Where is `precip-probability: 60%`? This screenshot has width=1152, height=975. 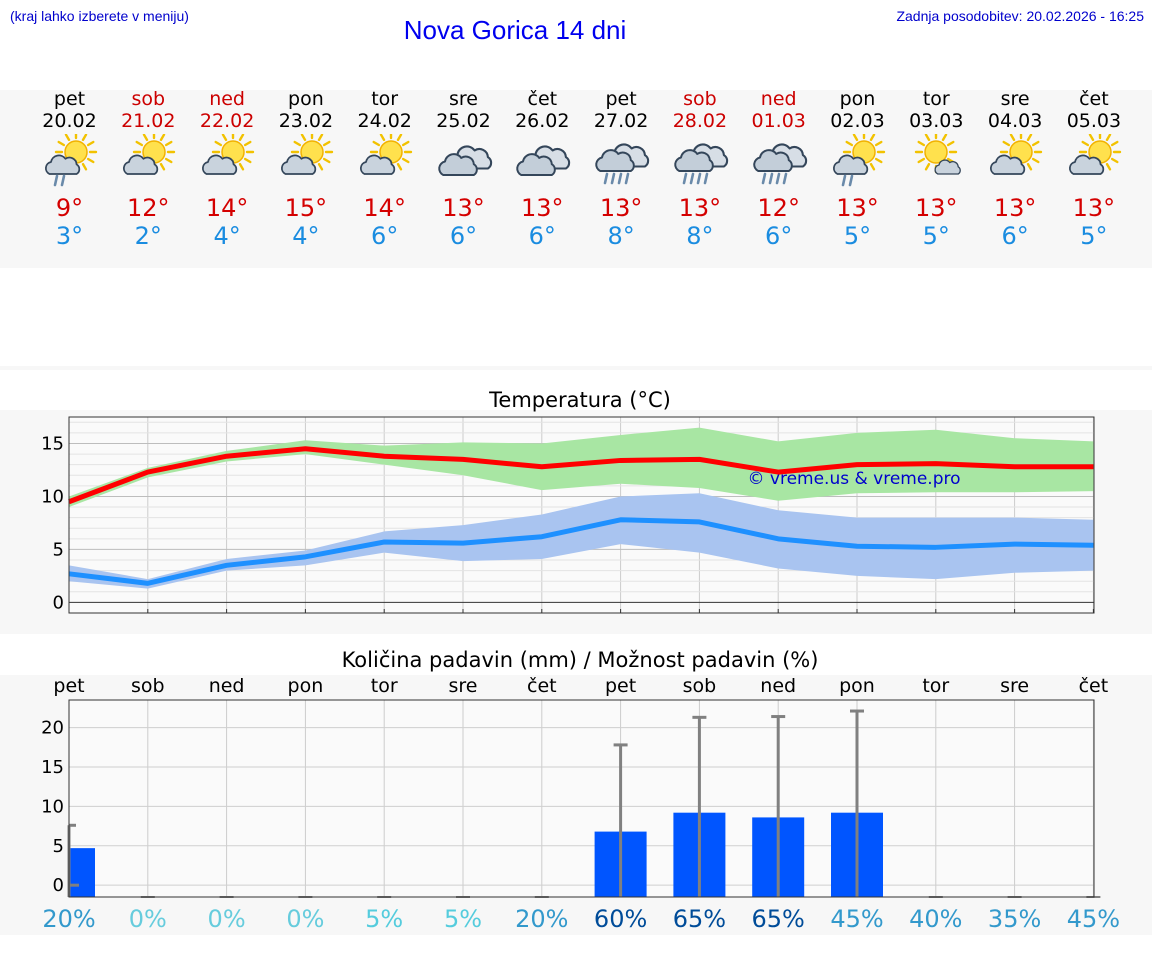
precip-probability: 60% is located at coordinates (620, 919).